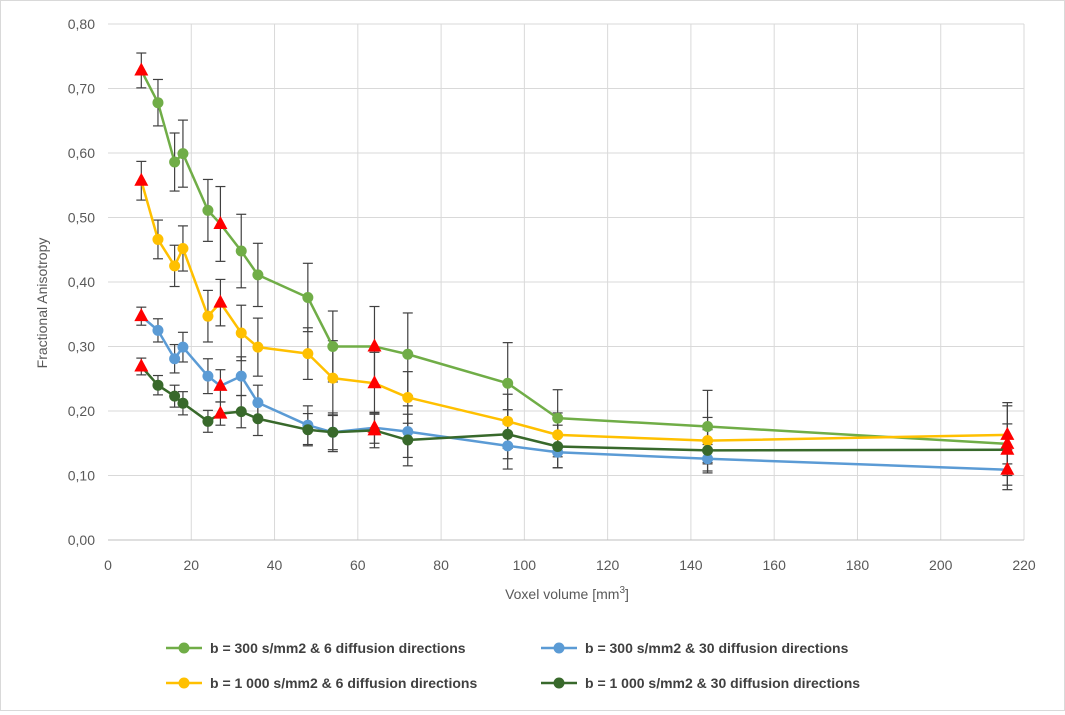  I want to click on x-axis-title-main: Voxel volume [mm, so click(562, 594).